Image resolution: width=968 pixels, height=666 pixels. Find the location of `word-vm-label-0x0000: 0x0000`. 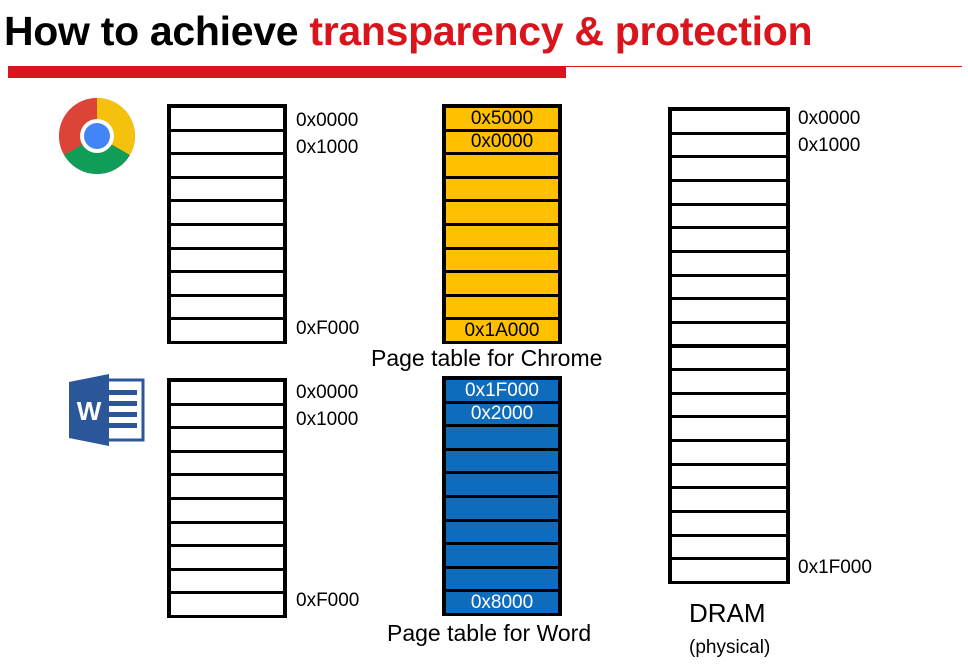

word-vm-label-0x0000: 0x0000 is located at coordinates (327, 392).